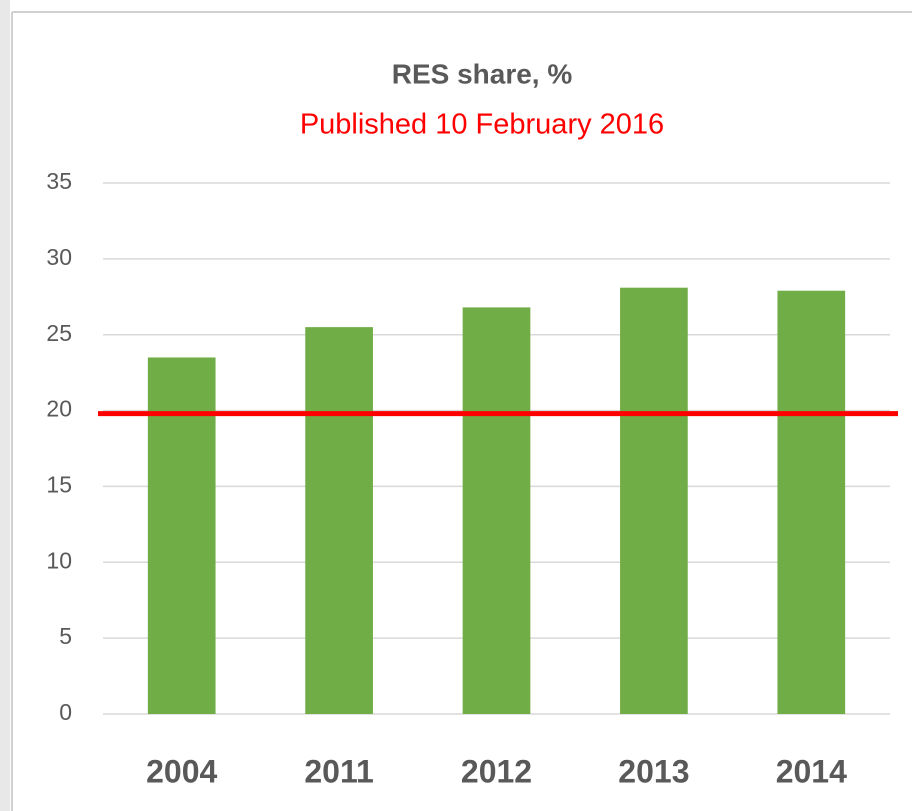  I want to click on x-tick-label: 2012, so click(496, 771).